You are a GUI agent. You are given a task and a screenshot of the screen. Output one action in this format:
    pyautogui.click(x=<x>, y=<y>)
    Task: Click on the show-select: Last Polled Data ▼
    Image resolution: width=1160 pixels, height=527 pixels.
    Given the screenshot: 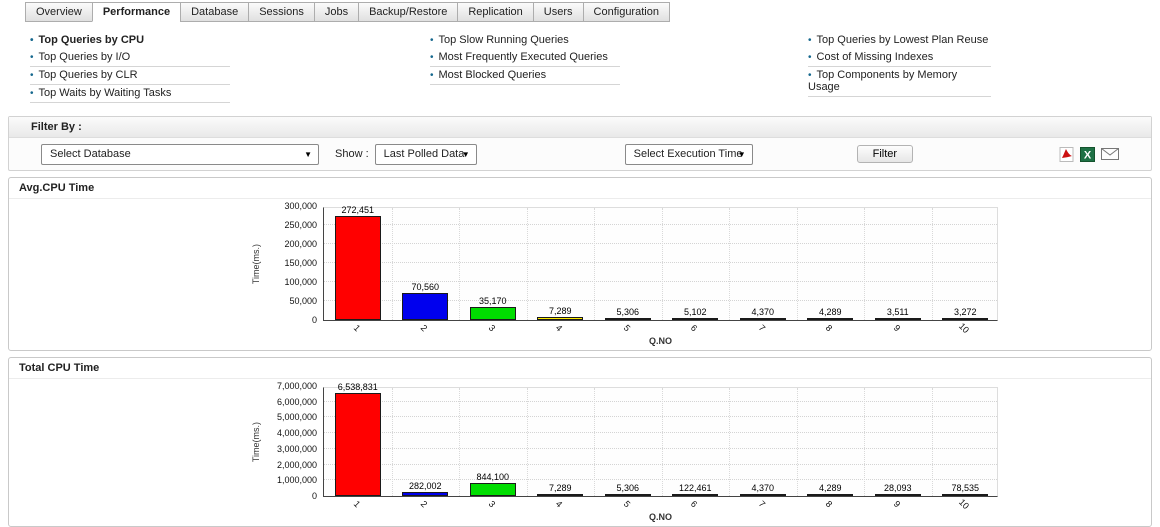 What is the action you would take?
    pyautogui.click(x=425, y=154)
    